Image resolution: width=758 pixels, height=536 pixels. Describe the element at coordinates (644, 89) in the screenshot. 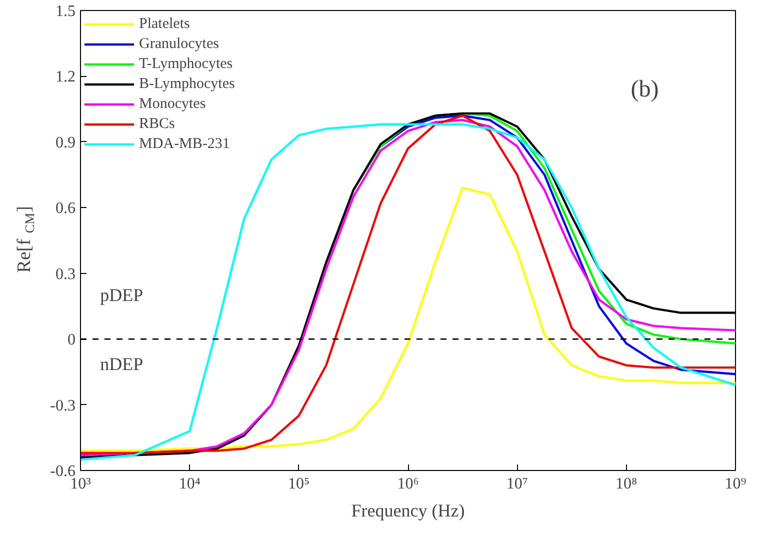

I see `annotation: (b)` at that location.